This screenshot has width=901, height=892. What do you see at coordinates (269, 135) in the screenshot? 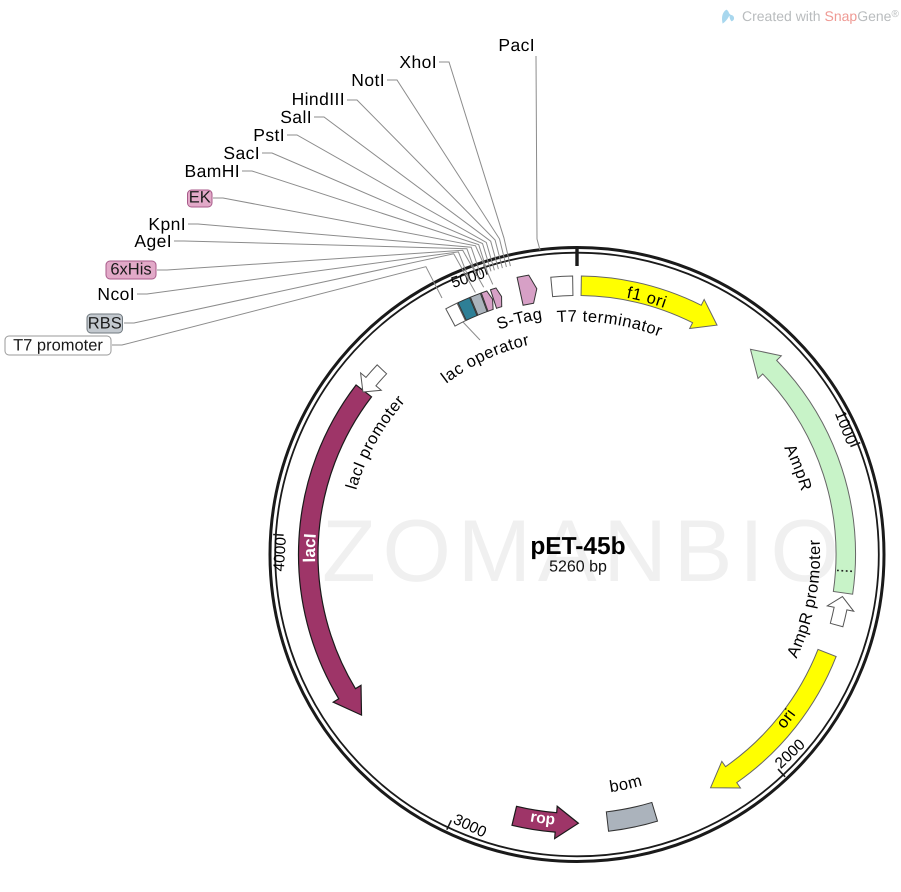
I see `svg-text: PstI` at bounding box center [269, 135].